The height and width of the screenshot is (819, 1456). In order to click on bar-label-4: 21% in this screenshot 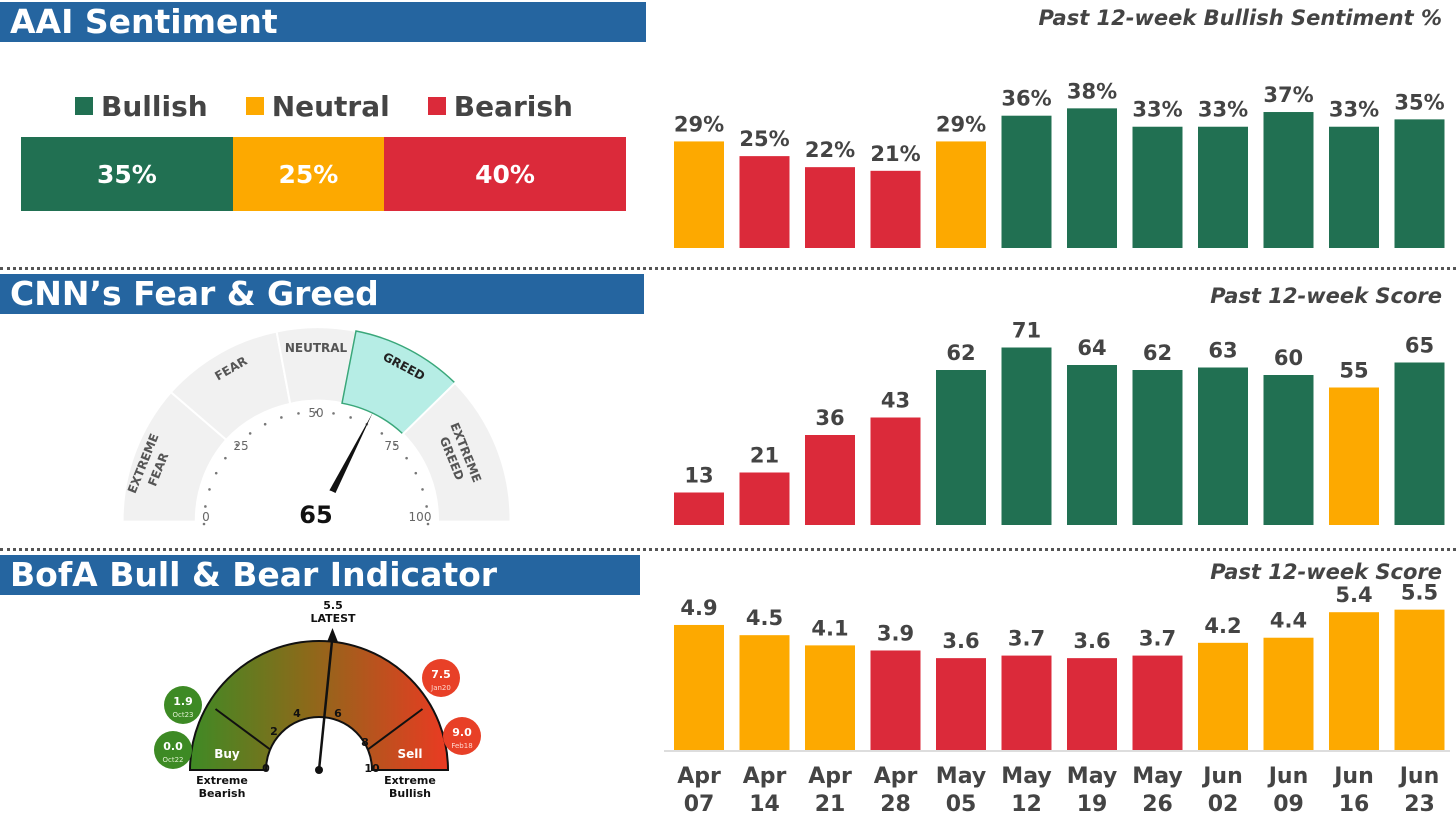, I will do `click(895, 154)`.